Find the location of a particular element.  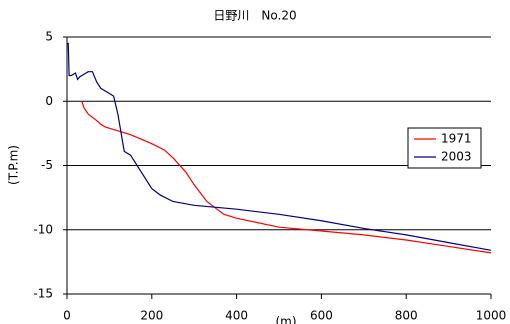

legend-box is located at coordinates (444, 148).